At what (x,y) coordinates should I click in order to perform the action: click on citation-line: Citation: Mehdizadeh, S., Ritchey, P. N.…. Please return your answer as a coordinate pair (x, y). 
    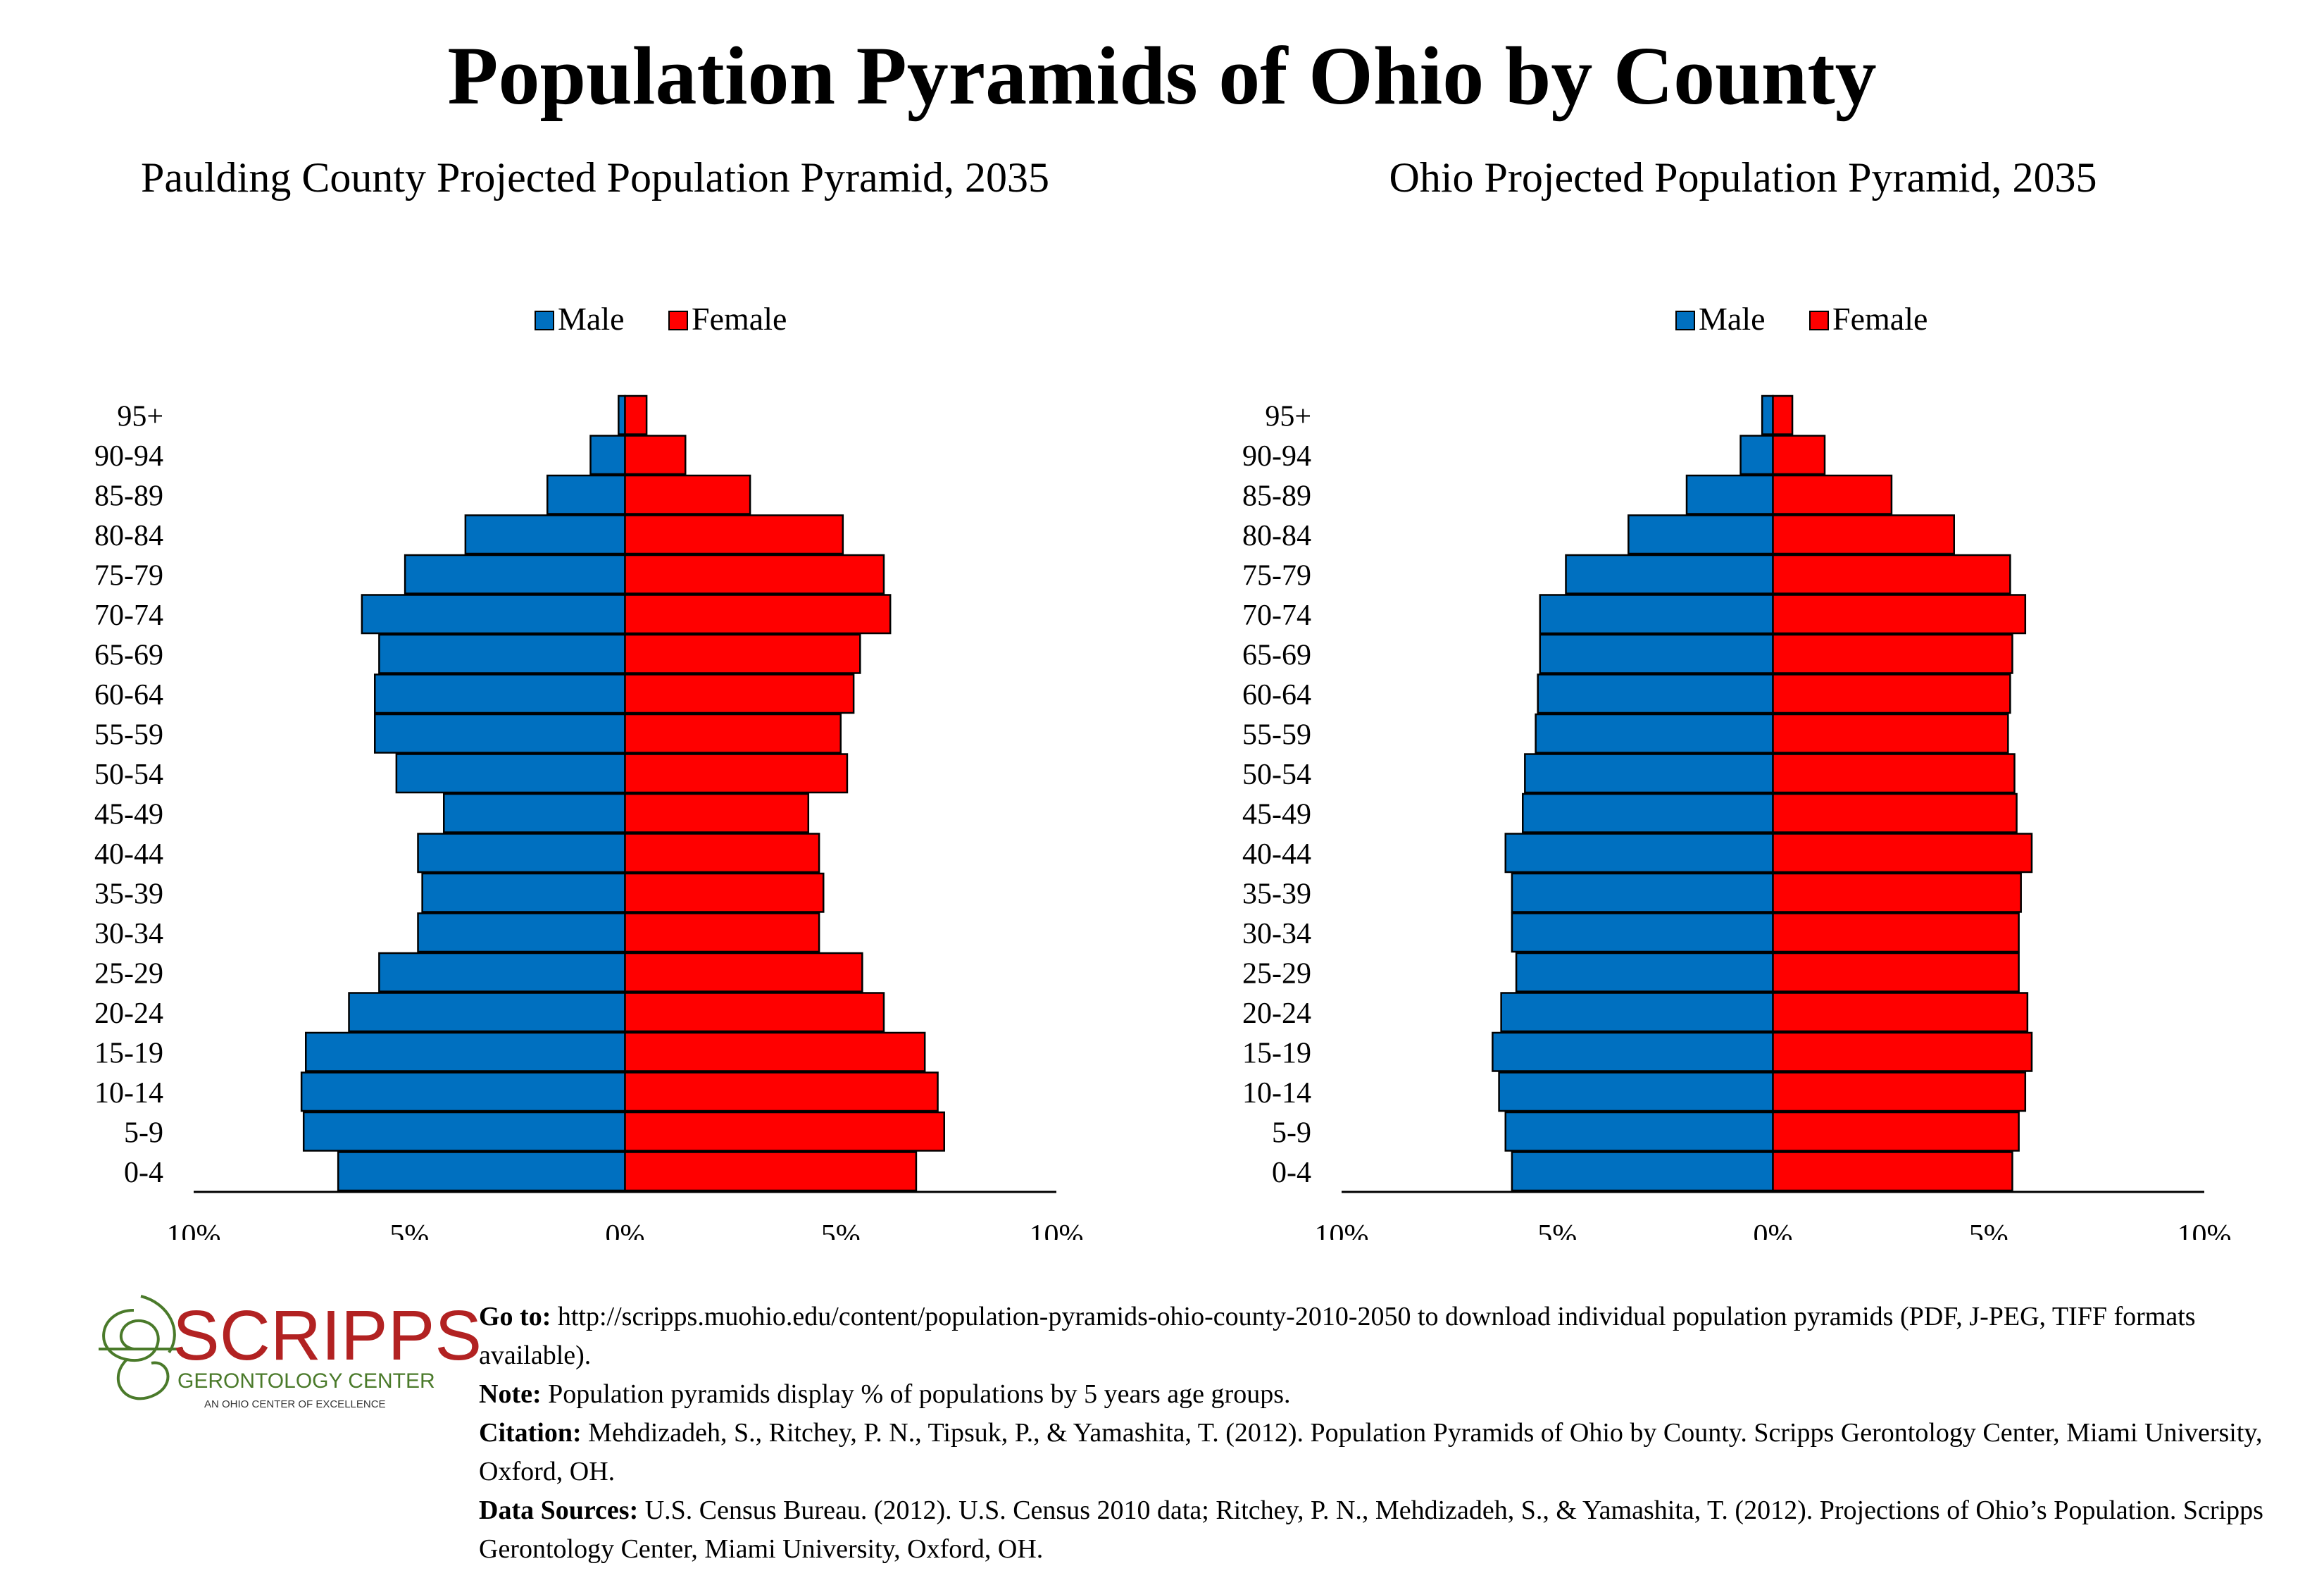
    Looking at the image, I should click on (1394, 1453).